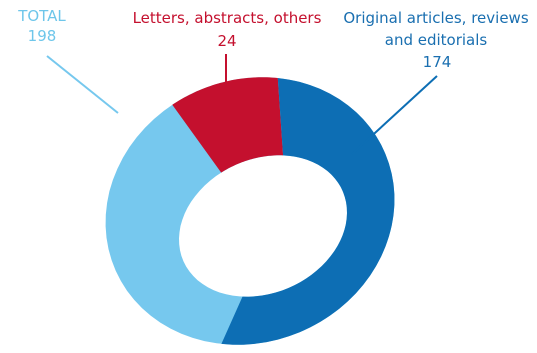 This screenshot has width=537, height=353. What do you see at coordinates (228, 125) in the screenshot?
I see `donut-slice-letters` at bounding box center [228, 125].